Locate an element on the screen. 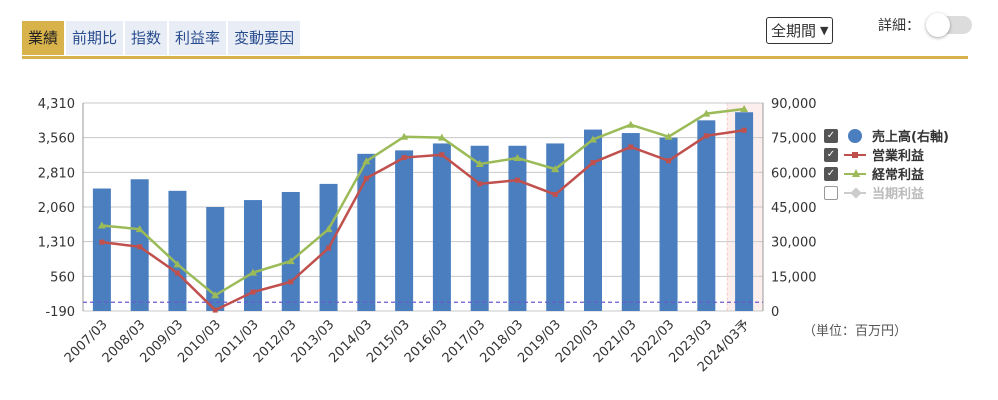  legend-item-sales: ✓ 売上高(右軸) is located at coordinates (886, 135).